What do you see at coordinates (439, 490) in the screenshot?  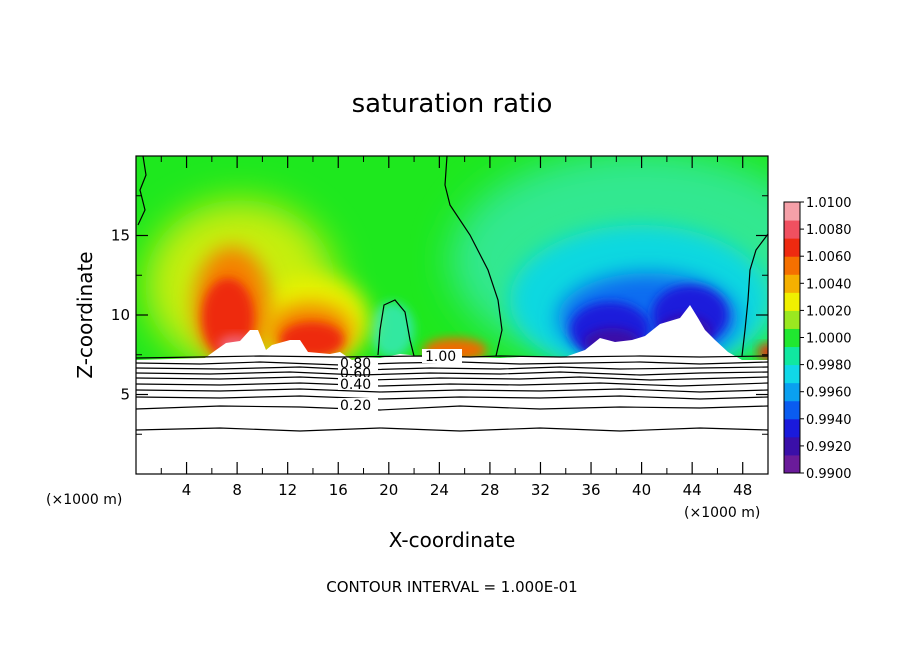 I see `x-tick-label: 24` at bounding box center [439, 490].